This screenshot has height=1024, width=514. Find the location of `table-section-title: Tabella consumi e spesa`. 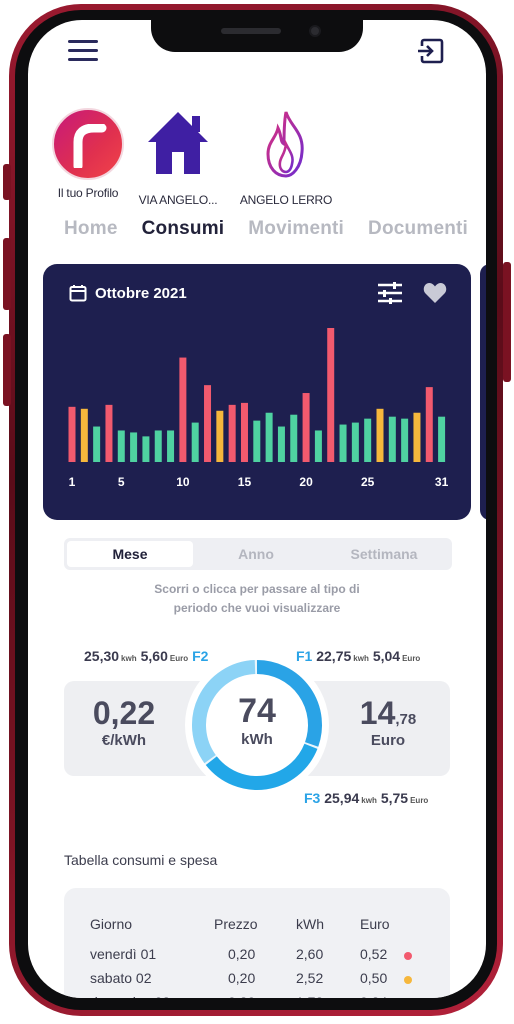

table-section-title: Tabella consumi e spesa is located at coordinates (141, 860).